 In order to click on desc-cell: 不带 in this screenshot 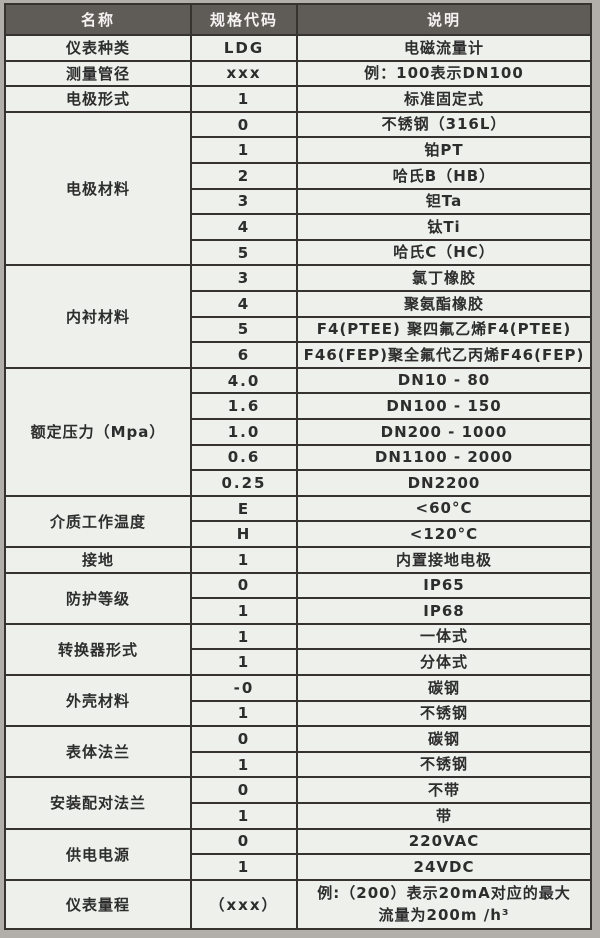, I will do `click(443, 789)`.